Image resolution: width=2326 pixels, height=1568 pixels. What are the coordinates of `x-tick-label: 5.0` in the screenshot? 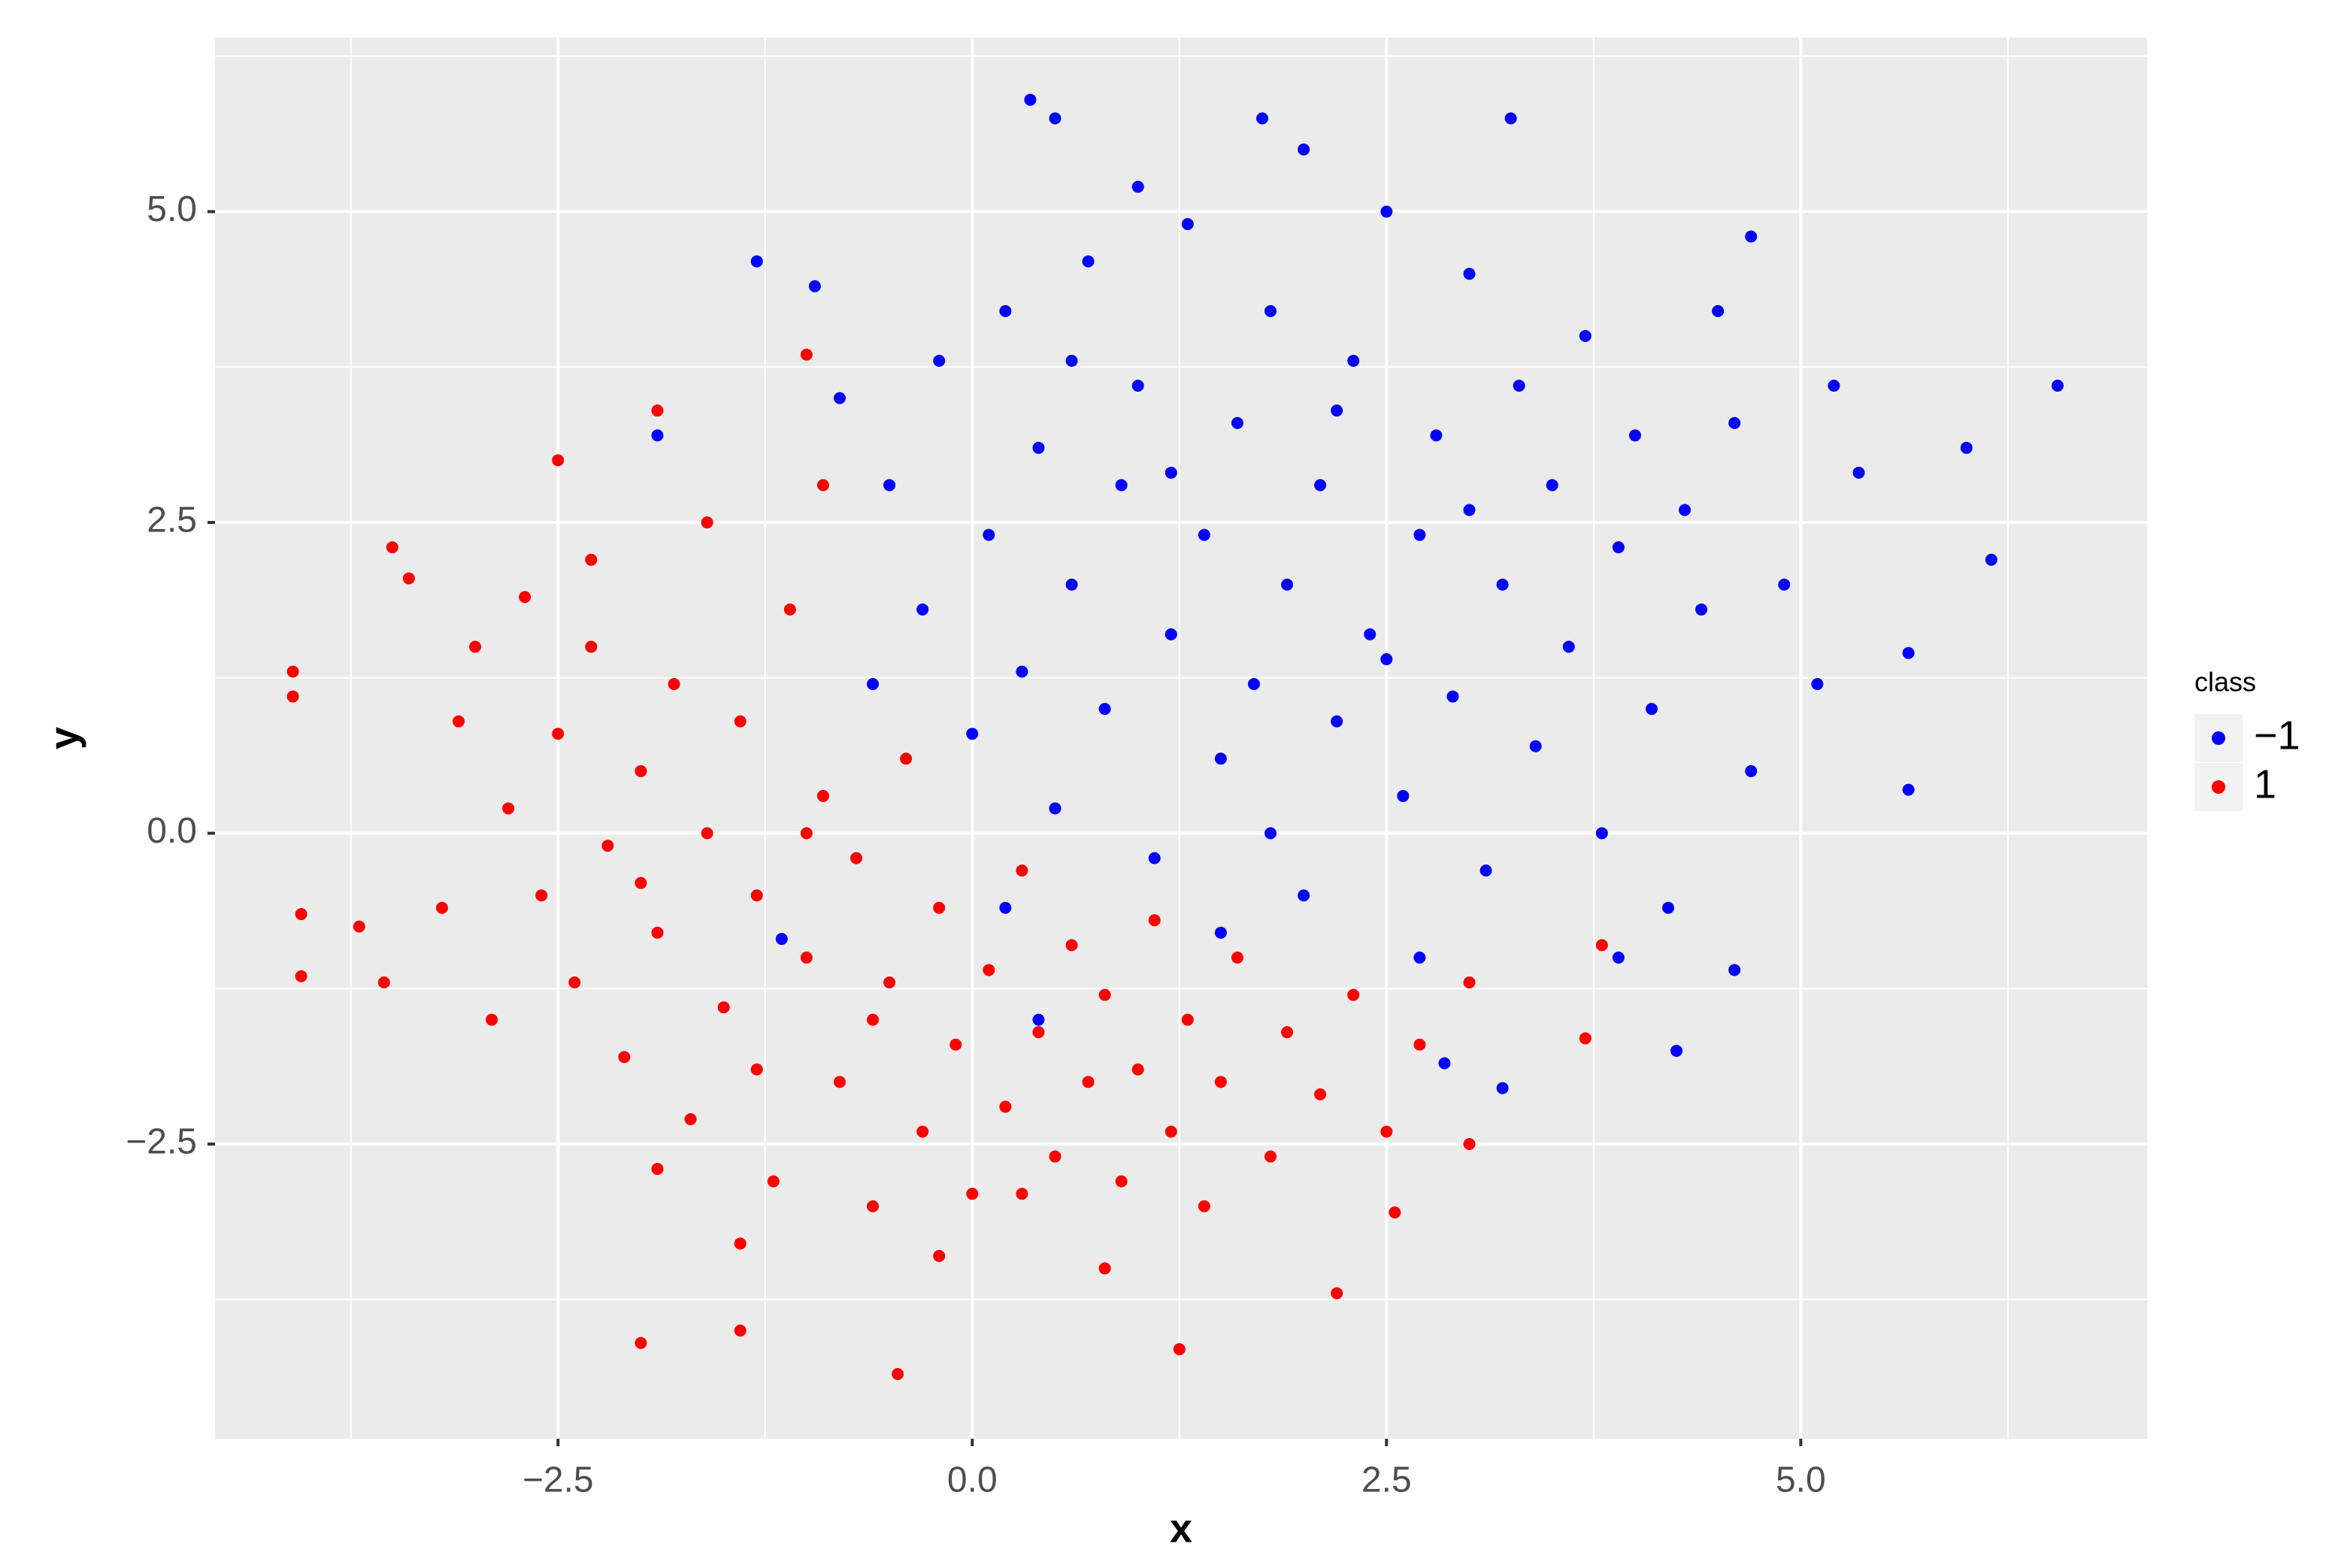 It's located at (1801, 1480).